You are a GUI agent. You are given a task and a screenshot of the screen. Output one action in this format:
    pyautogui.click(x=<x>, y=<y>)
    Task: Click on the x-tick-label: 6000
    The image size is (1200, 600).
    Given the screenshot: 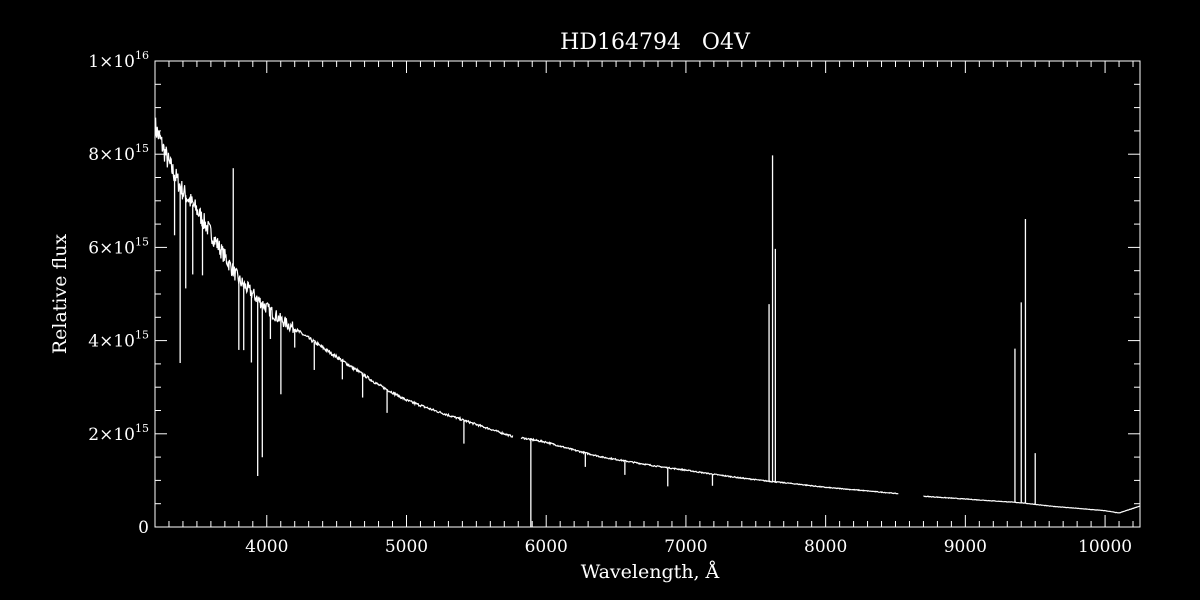 What is the action you would take?
    pyautogui.click(x=546, y=547)
    